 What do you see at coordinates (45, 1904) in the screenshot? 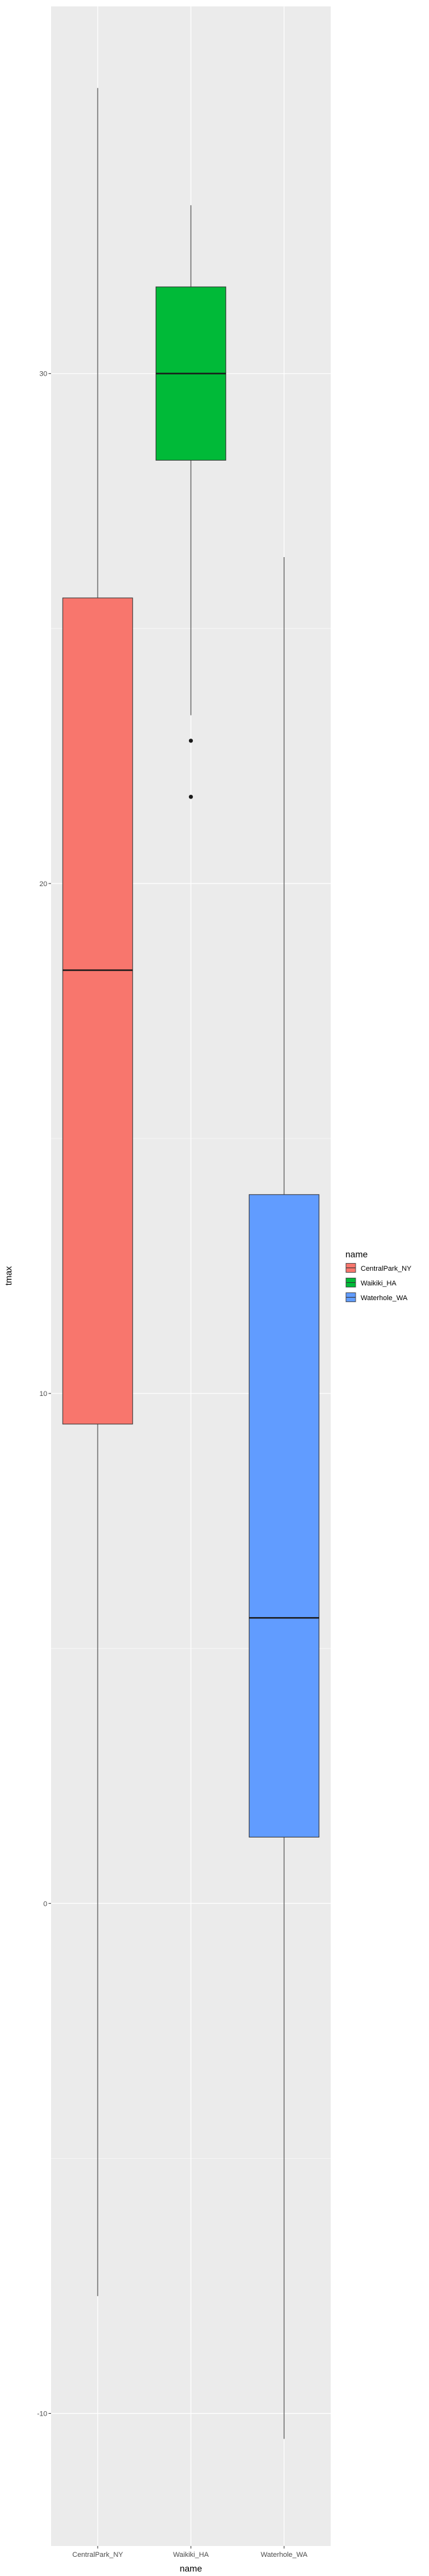
I see `y-tick-label: 0` at bounding box center [45, 1904].